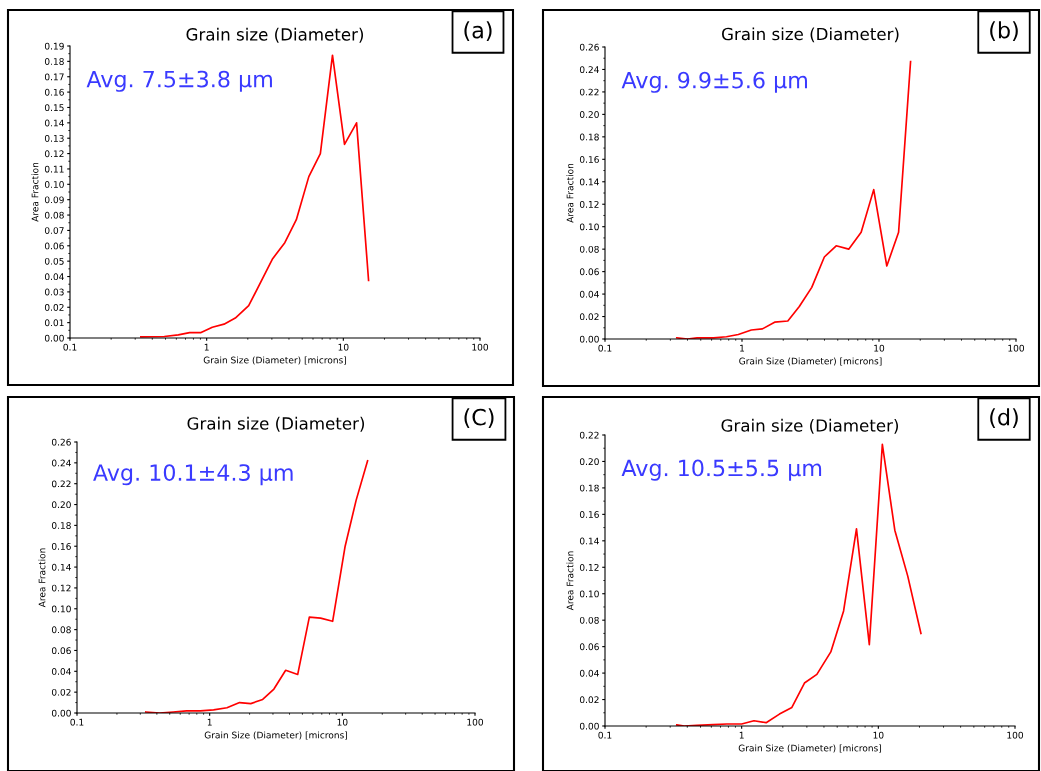  Describe the element at coordinates (54, 138) in the screenshot. I see `y-tick-label: 0.13` at that location.